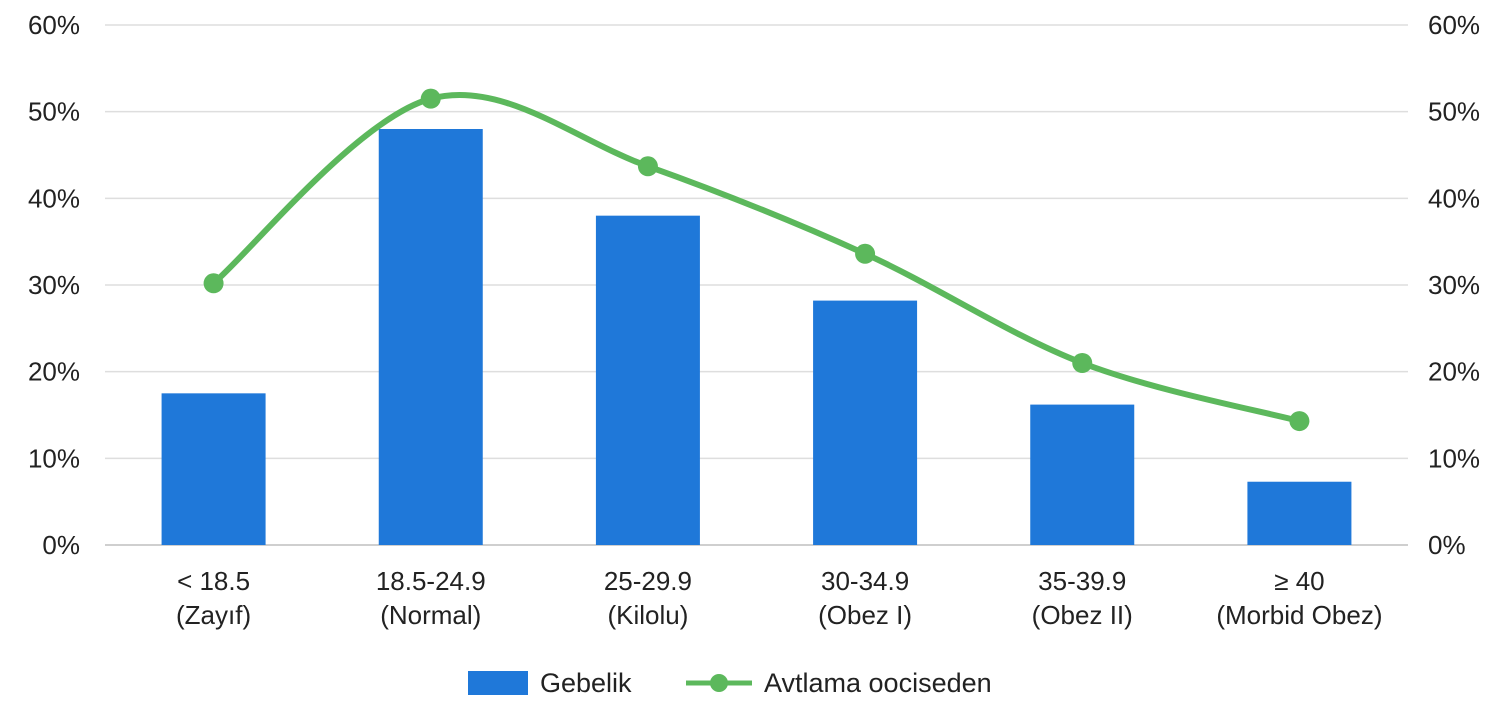  What do you see at coordinates (1454, 25) in the screenshot?
I see `right-tick-label: 60%` at bounding box center [1454, 25].